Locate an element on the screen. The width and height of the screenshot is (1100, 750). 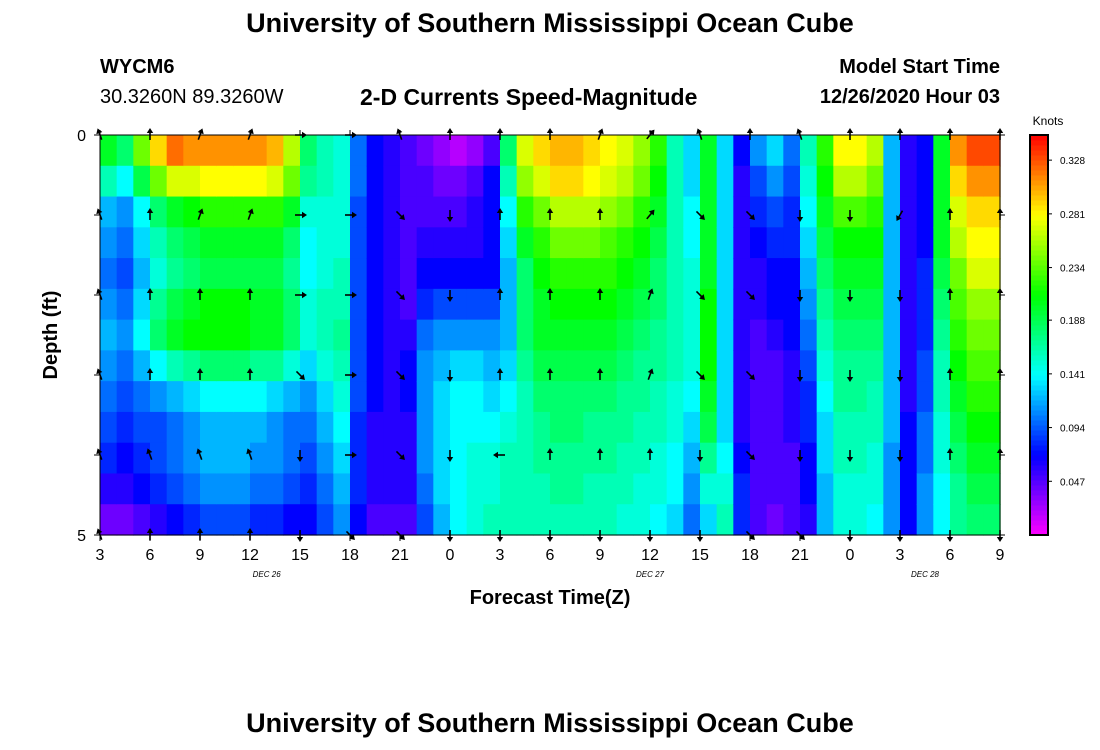
x-tick-label: 0 is located at coordinates (450, 555).